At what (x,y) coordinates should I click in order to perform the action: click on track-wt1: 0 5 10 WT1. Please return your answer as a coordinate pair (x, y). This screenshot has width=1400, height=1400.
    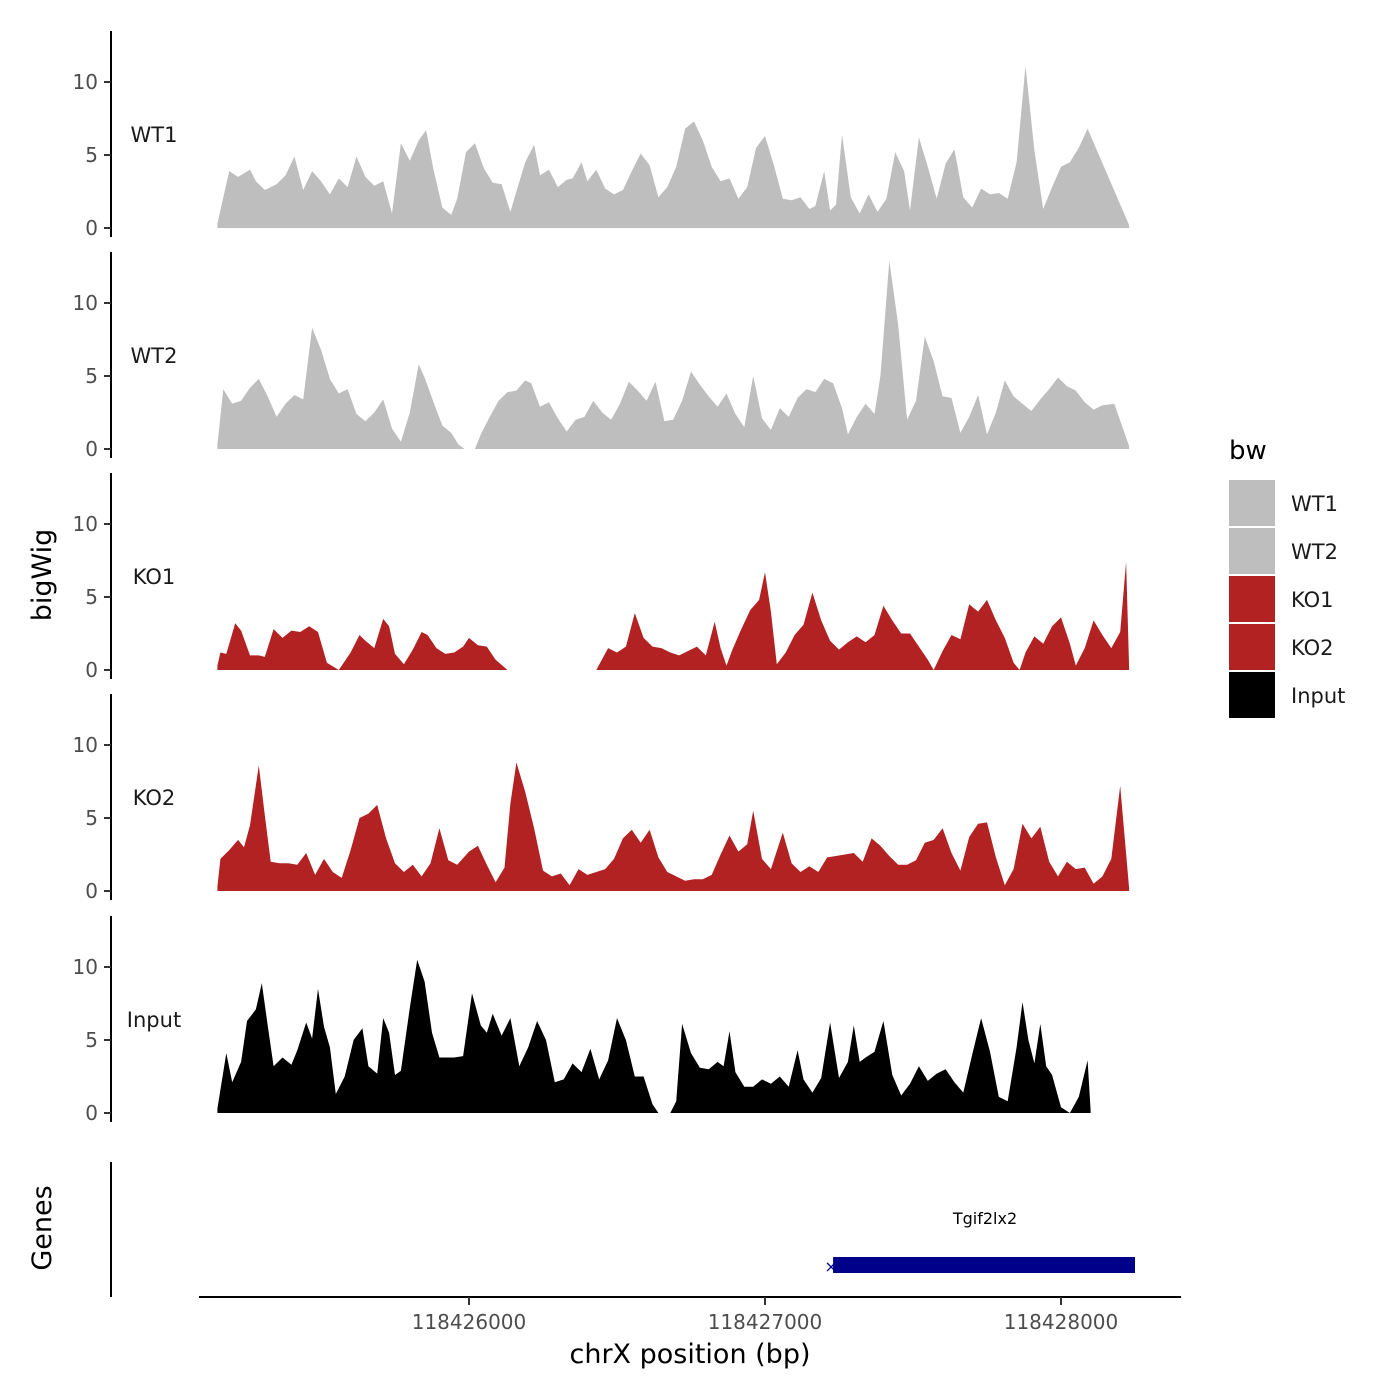
    Looking at the image, I should click on (601, 135).